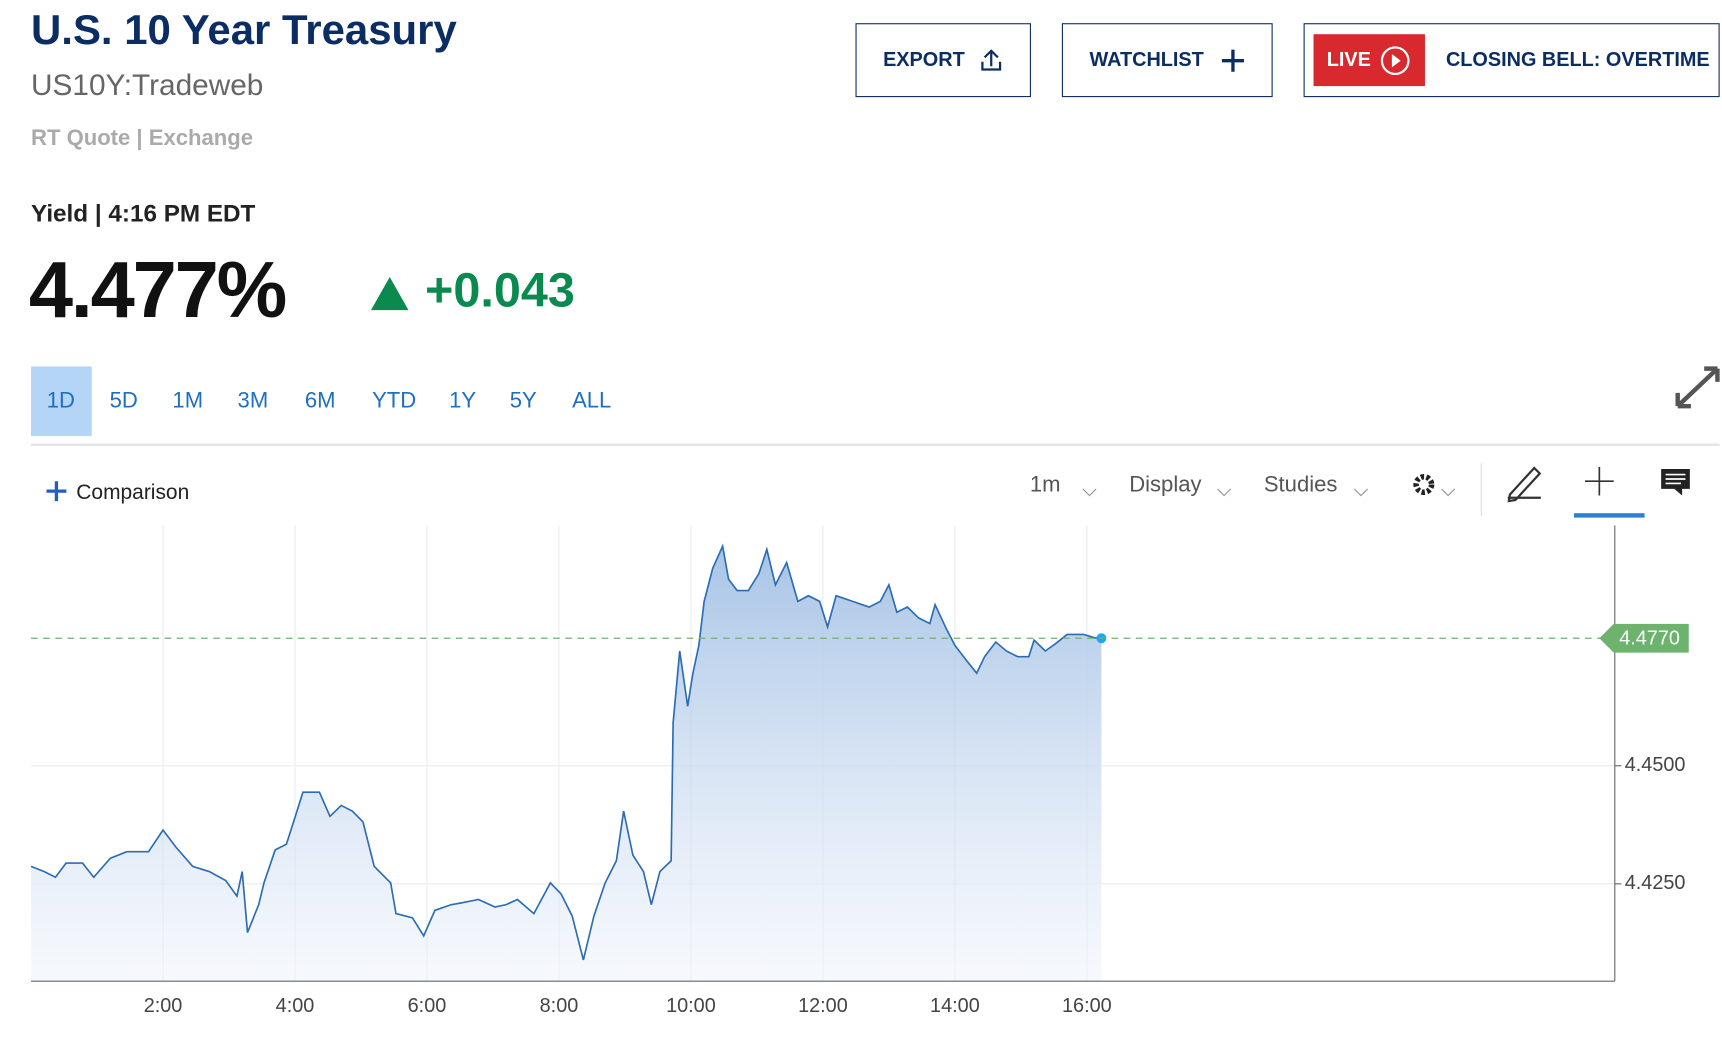  What do you see at coordinates (143, 214) in the screenshot?
I see `time-line: Yield | 4:16 PM EDT` at bounding box center [143, 214].